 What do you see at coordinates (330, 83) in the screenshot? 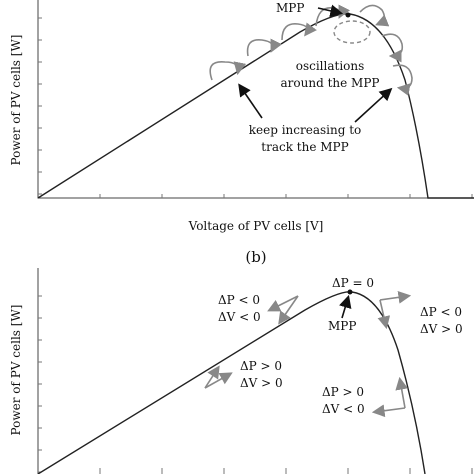
I see `annotation: around the MPP` at bounding box center [330, 83].